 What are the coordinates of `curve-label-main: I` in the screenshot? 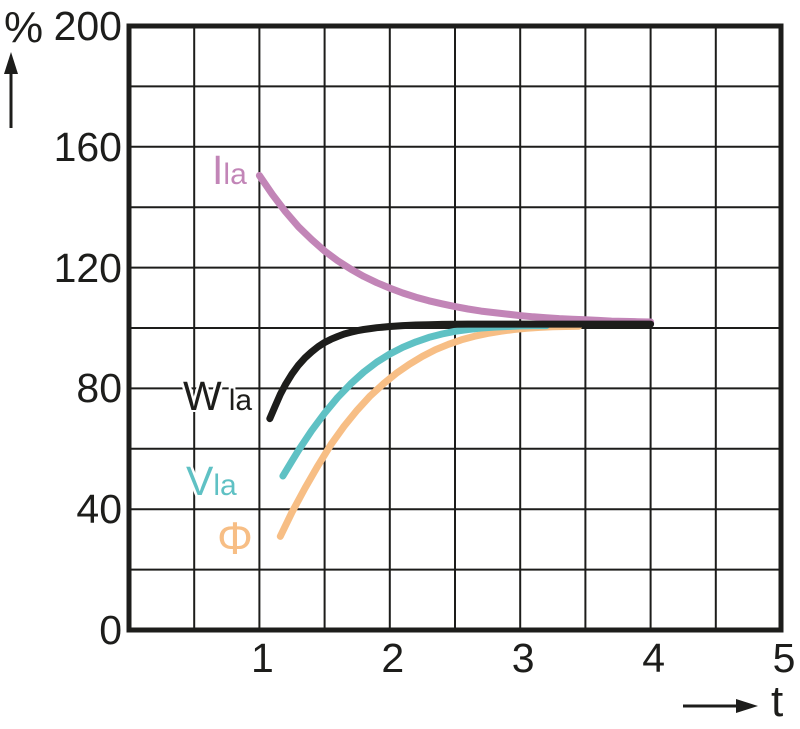 It's located at (218, 170).